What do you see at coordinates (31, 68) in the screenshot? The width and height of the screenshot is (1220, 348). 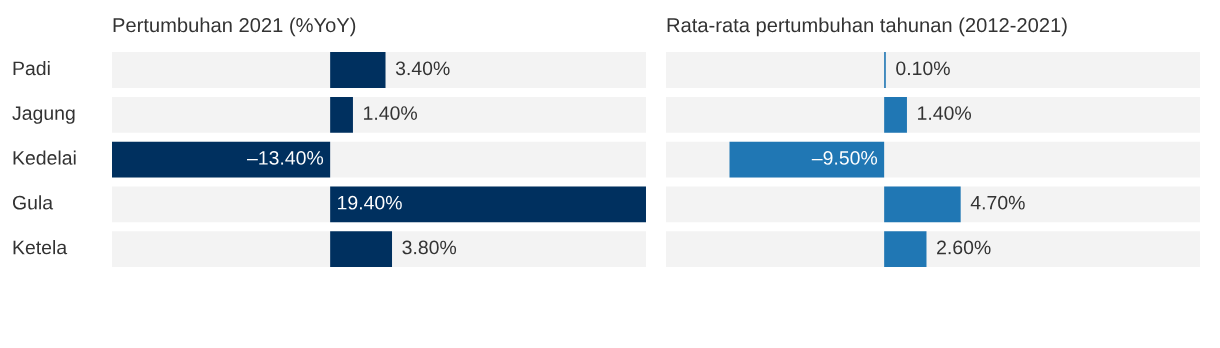 I see `y-tick-label: Padi` at bounding box center [31, 68].